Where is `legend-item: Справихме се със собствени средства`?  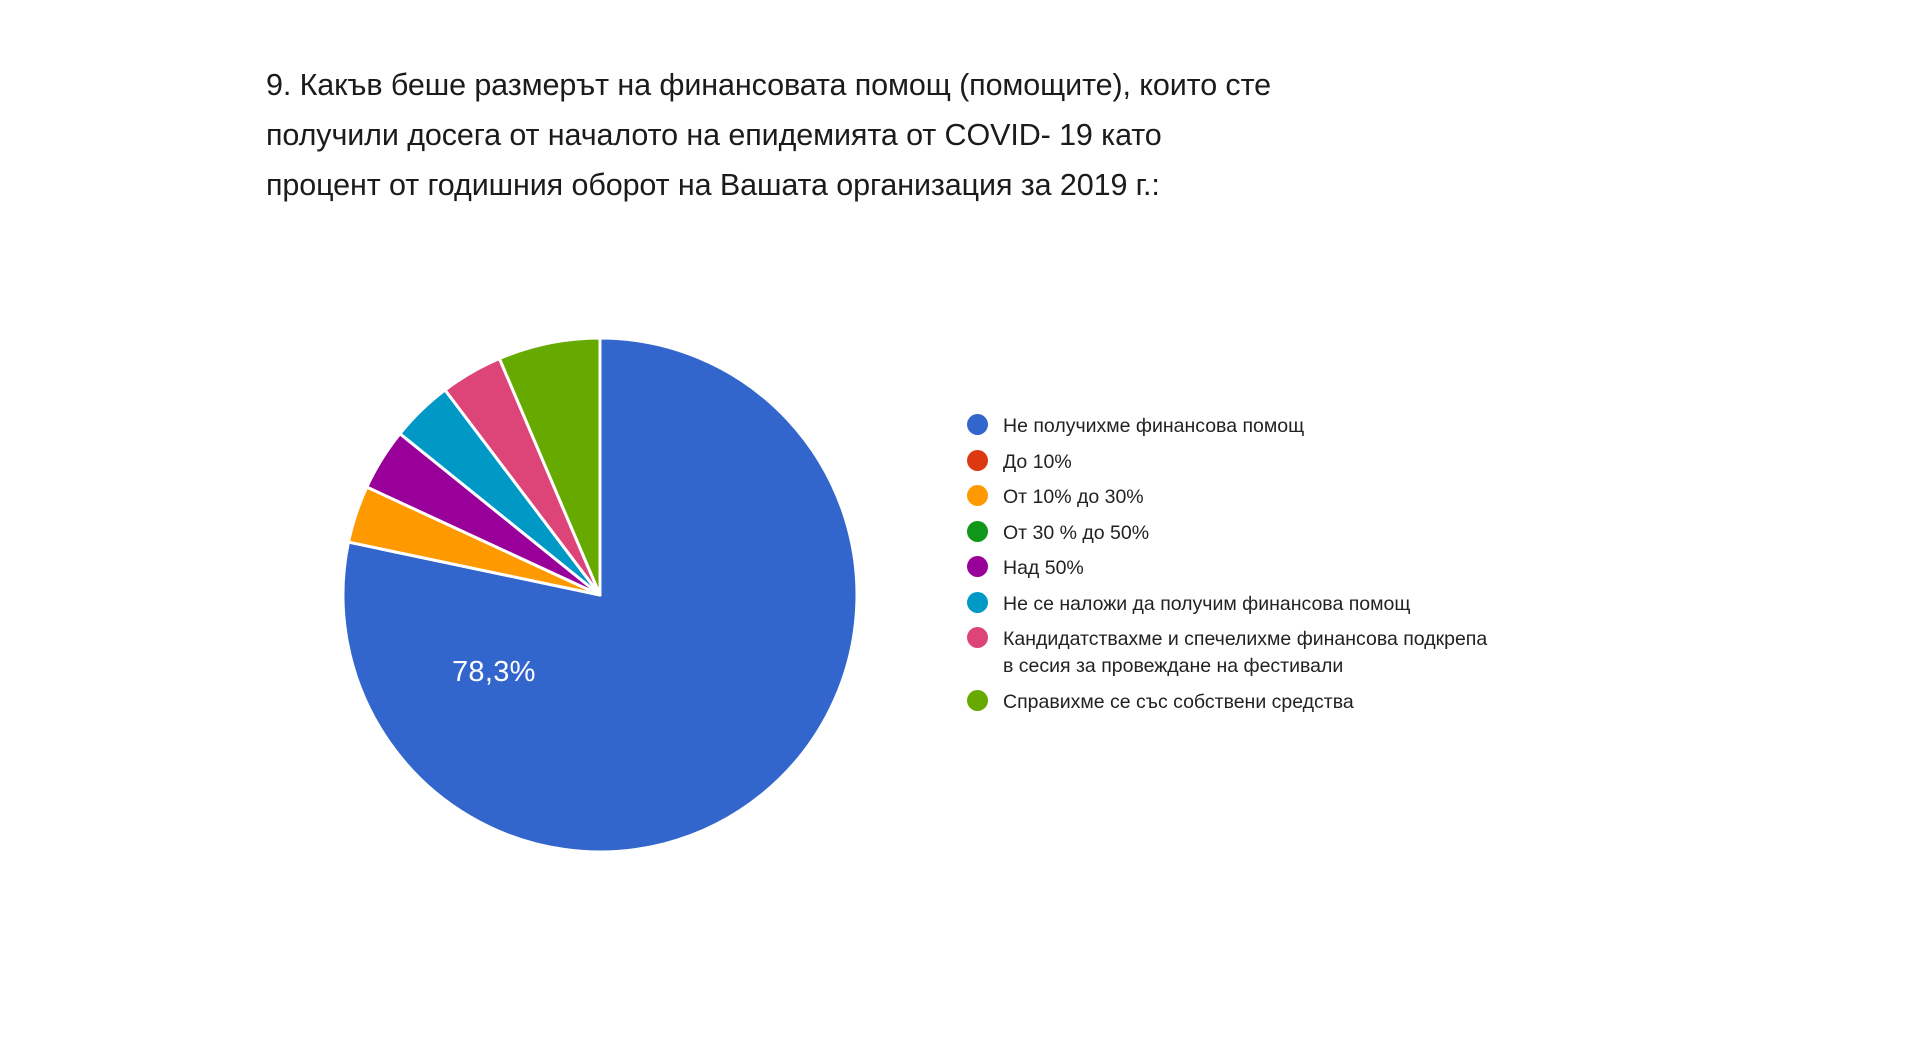 legend-item: Справихме се със собствени средства is located at coordinates (1347, 702).